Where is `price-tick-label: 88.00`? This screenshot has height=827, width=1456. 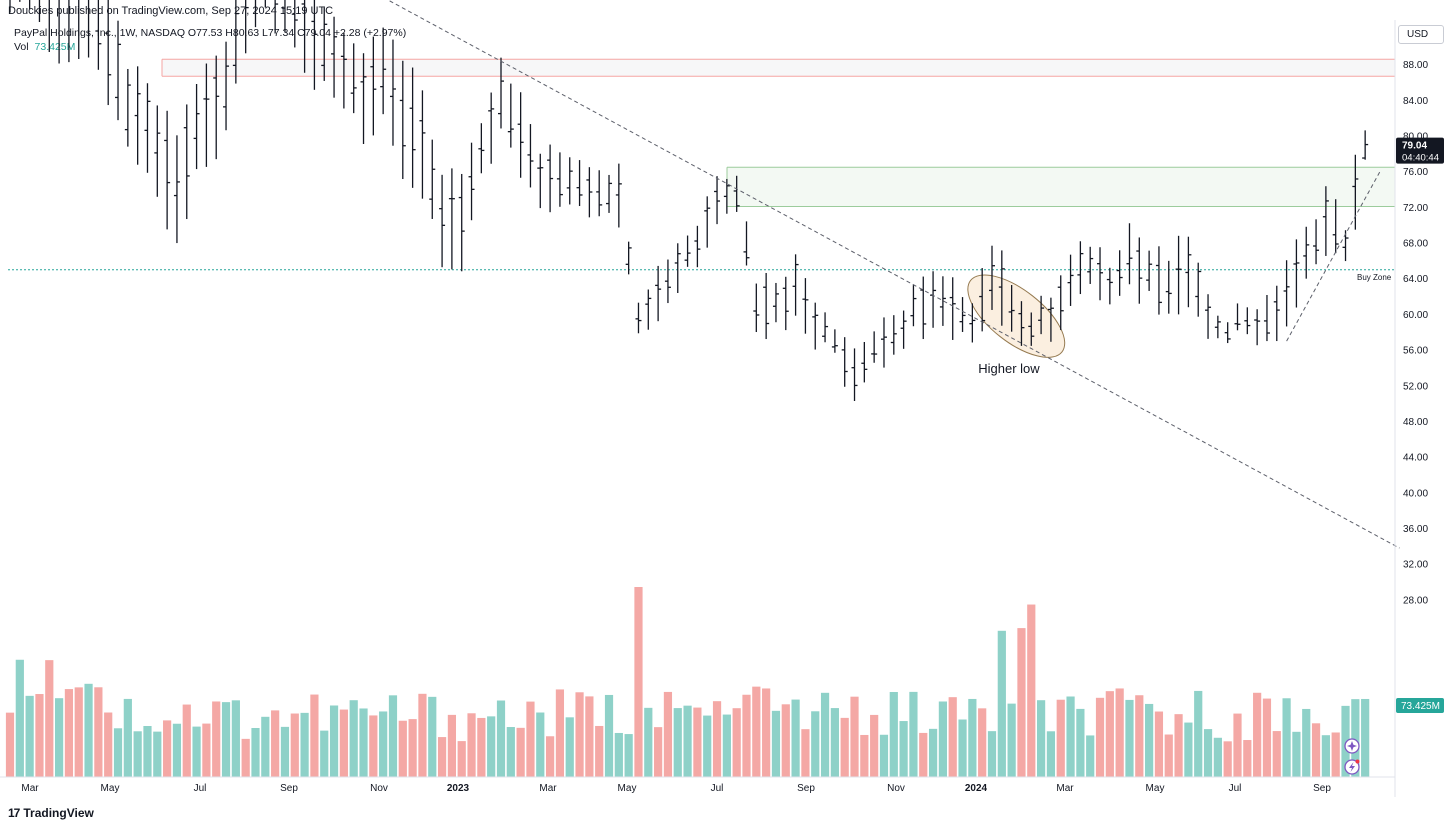
price-tick-label: 88.00 is located at coordinates (1415, 65).